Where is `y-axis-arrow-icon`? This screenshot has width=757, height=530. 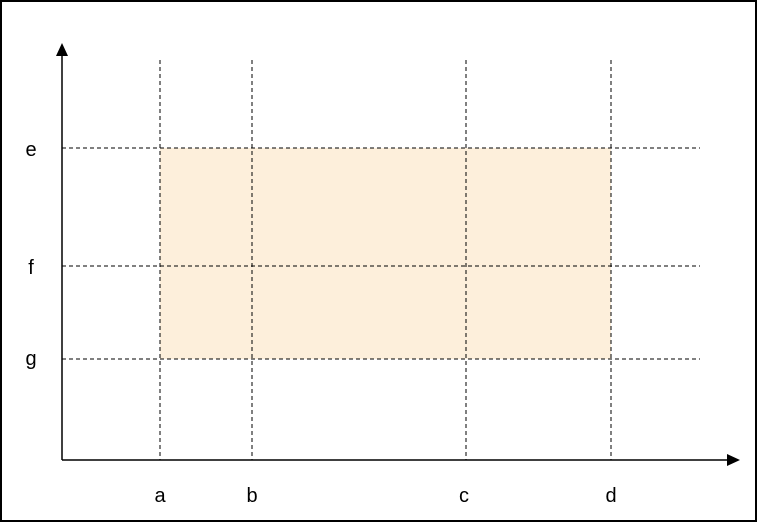 y-axis-arrow-icon is located at coordinates (62, 49).